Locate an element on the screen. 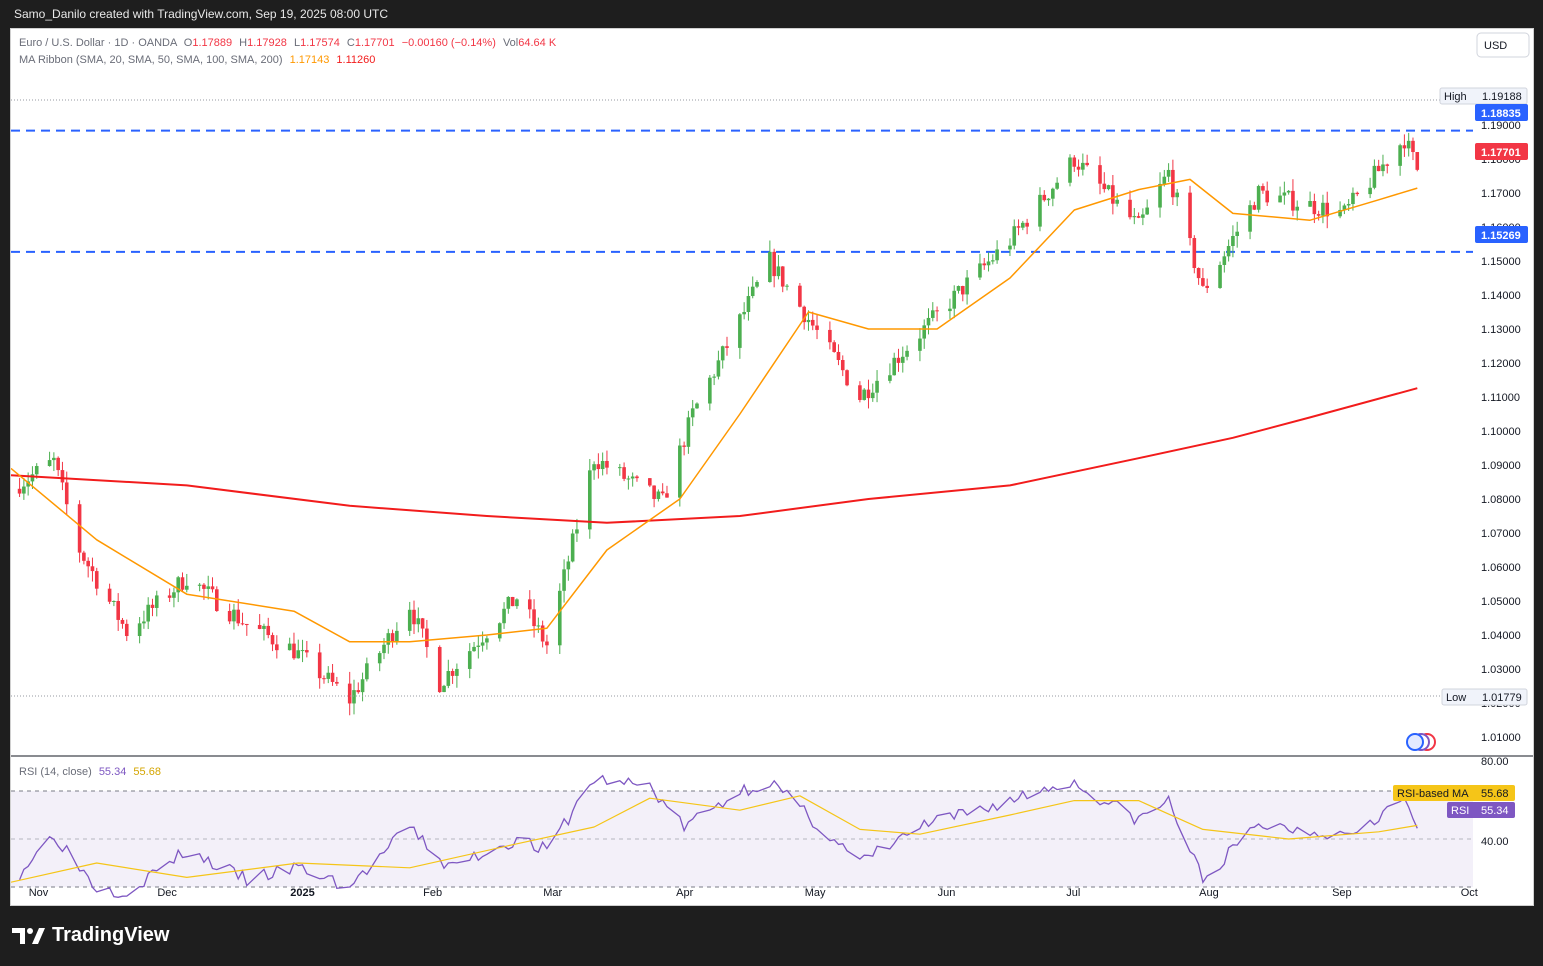  rsi-legend: RSI (14, close) 55.34 55.68 is located at coordinates (90, 772).